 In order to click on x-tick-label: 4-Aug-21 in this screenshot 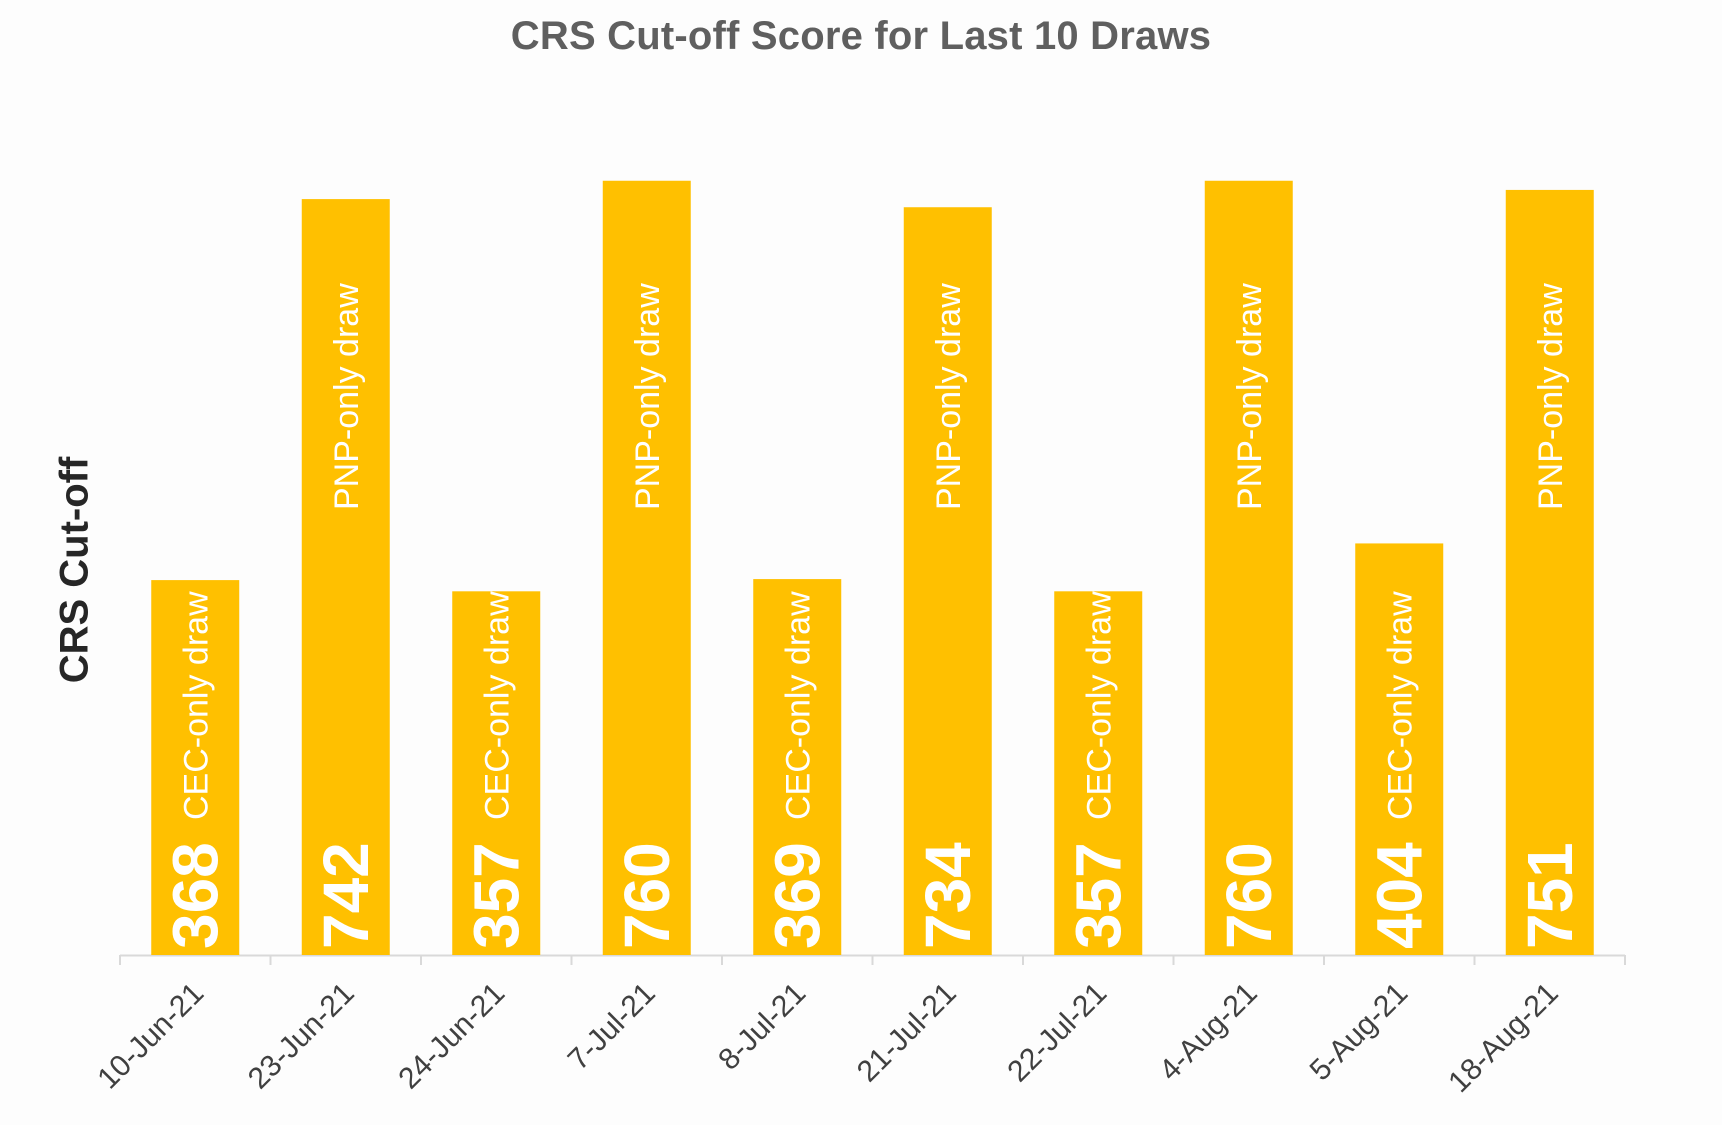, I will do `click(1208, 1032)`.